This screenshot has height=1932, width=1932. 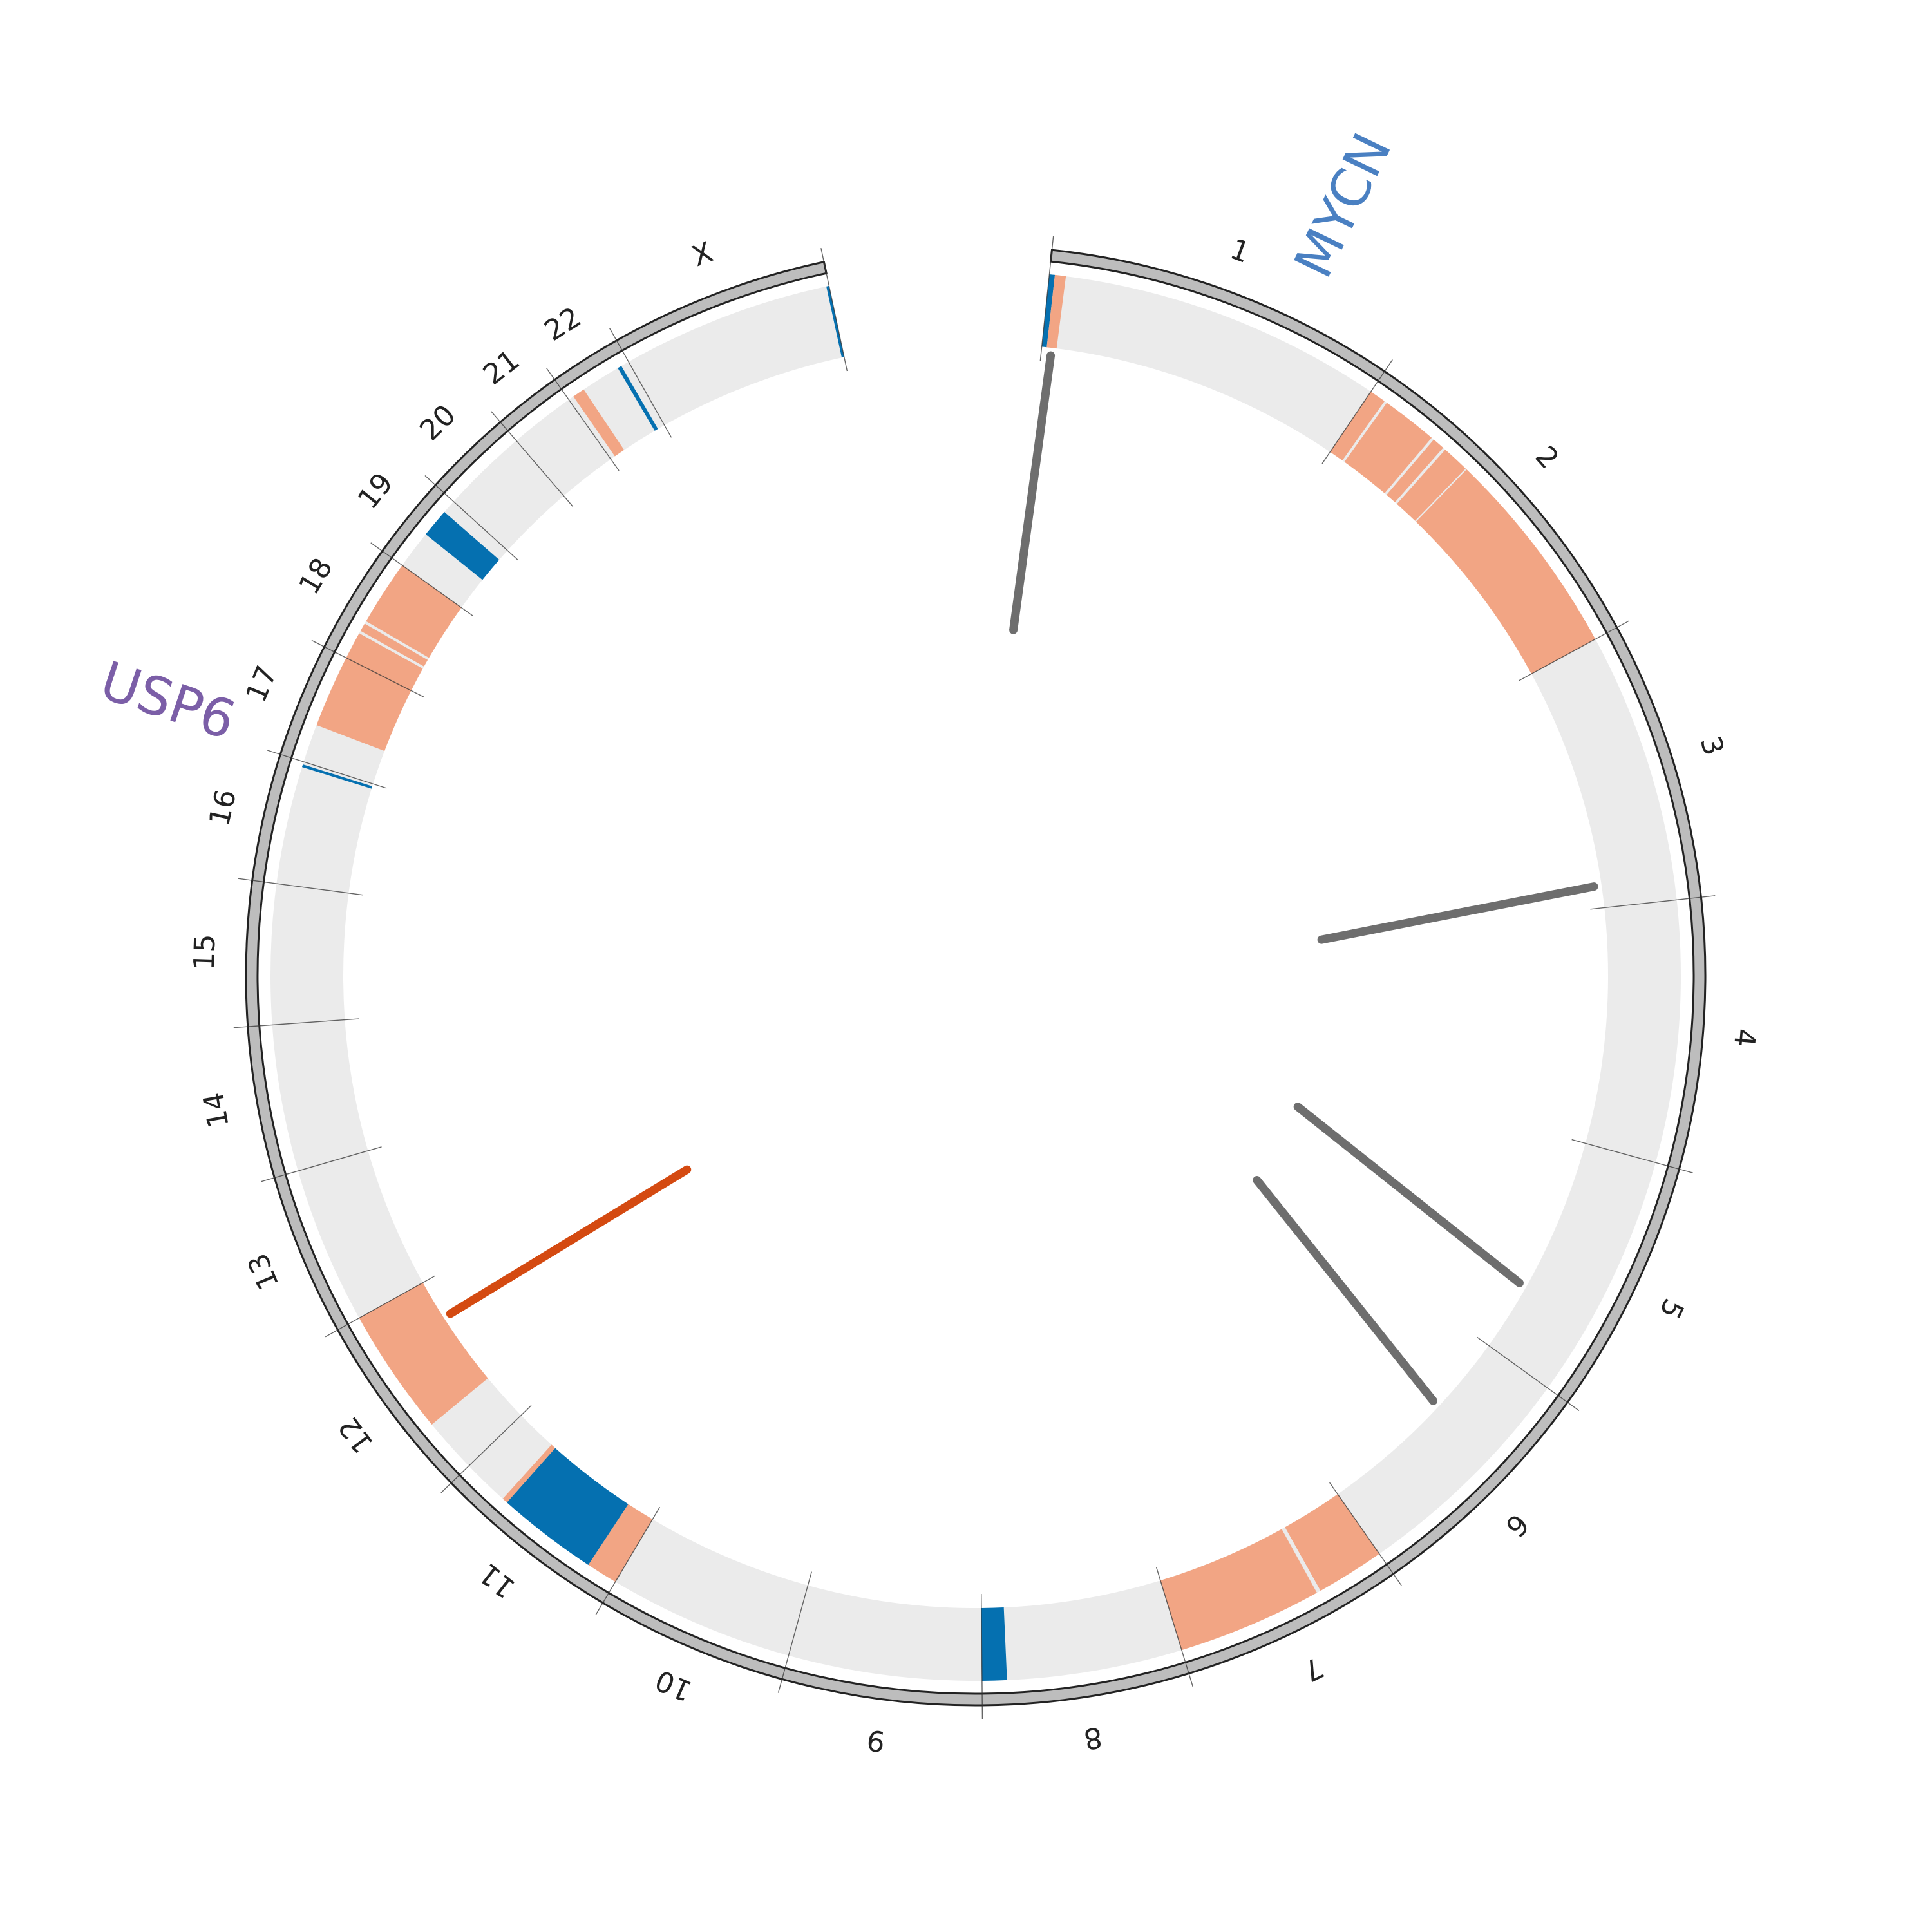 What do you see at coordinates (1345, 1290) in the screenshot?
I see `sv-link-chr6` at bounding box center [1345, 1290].